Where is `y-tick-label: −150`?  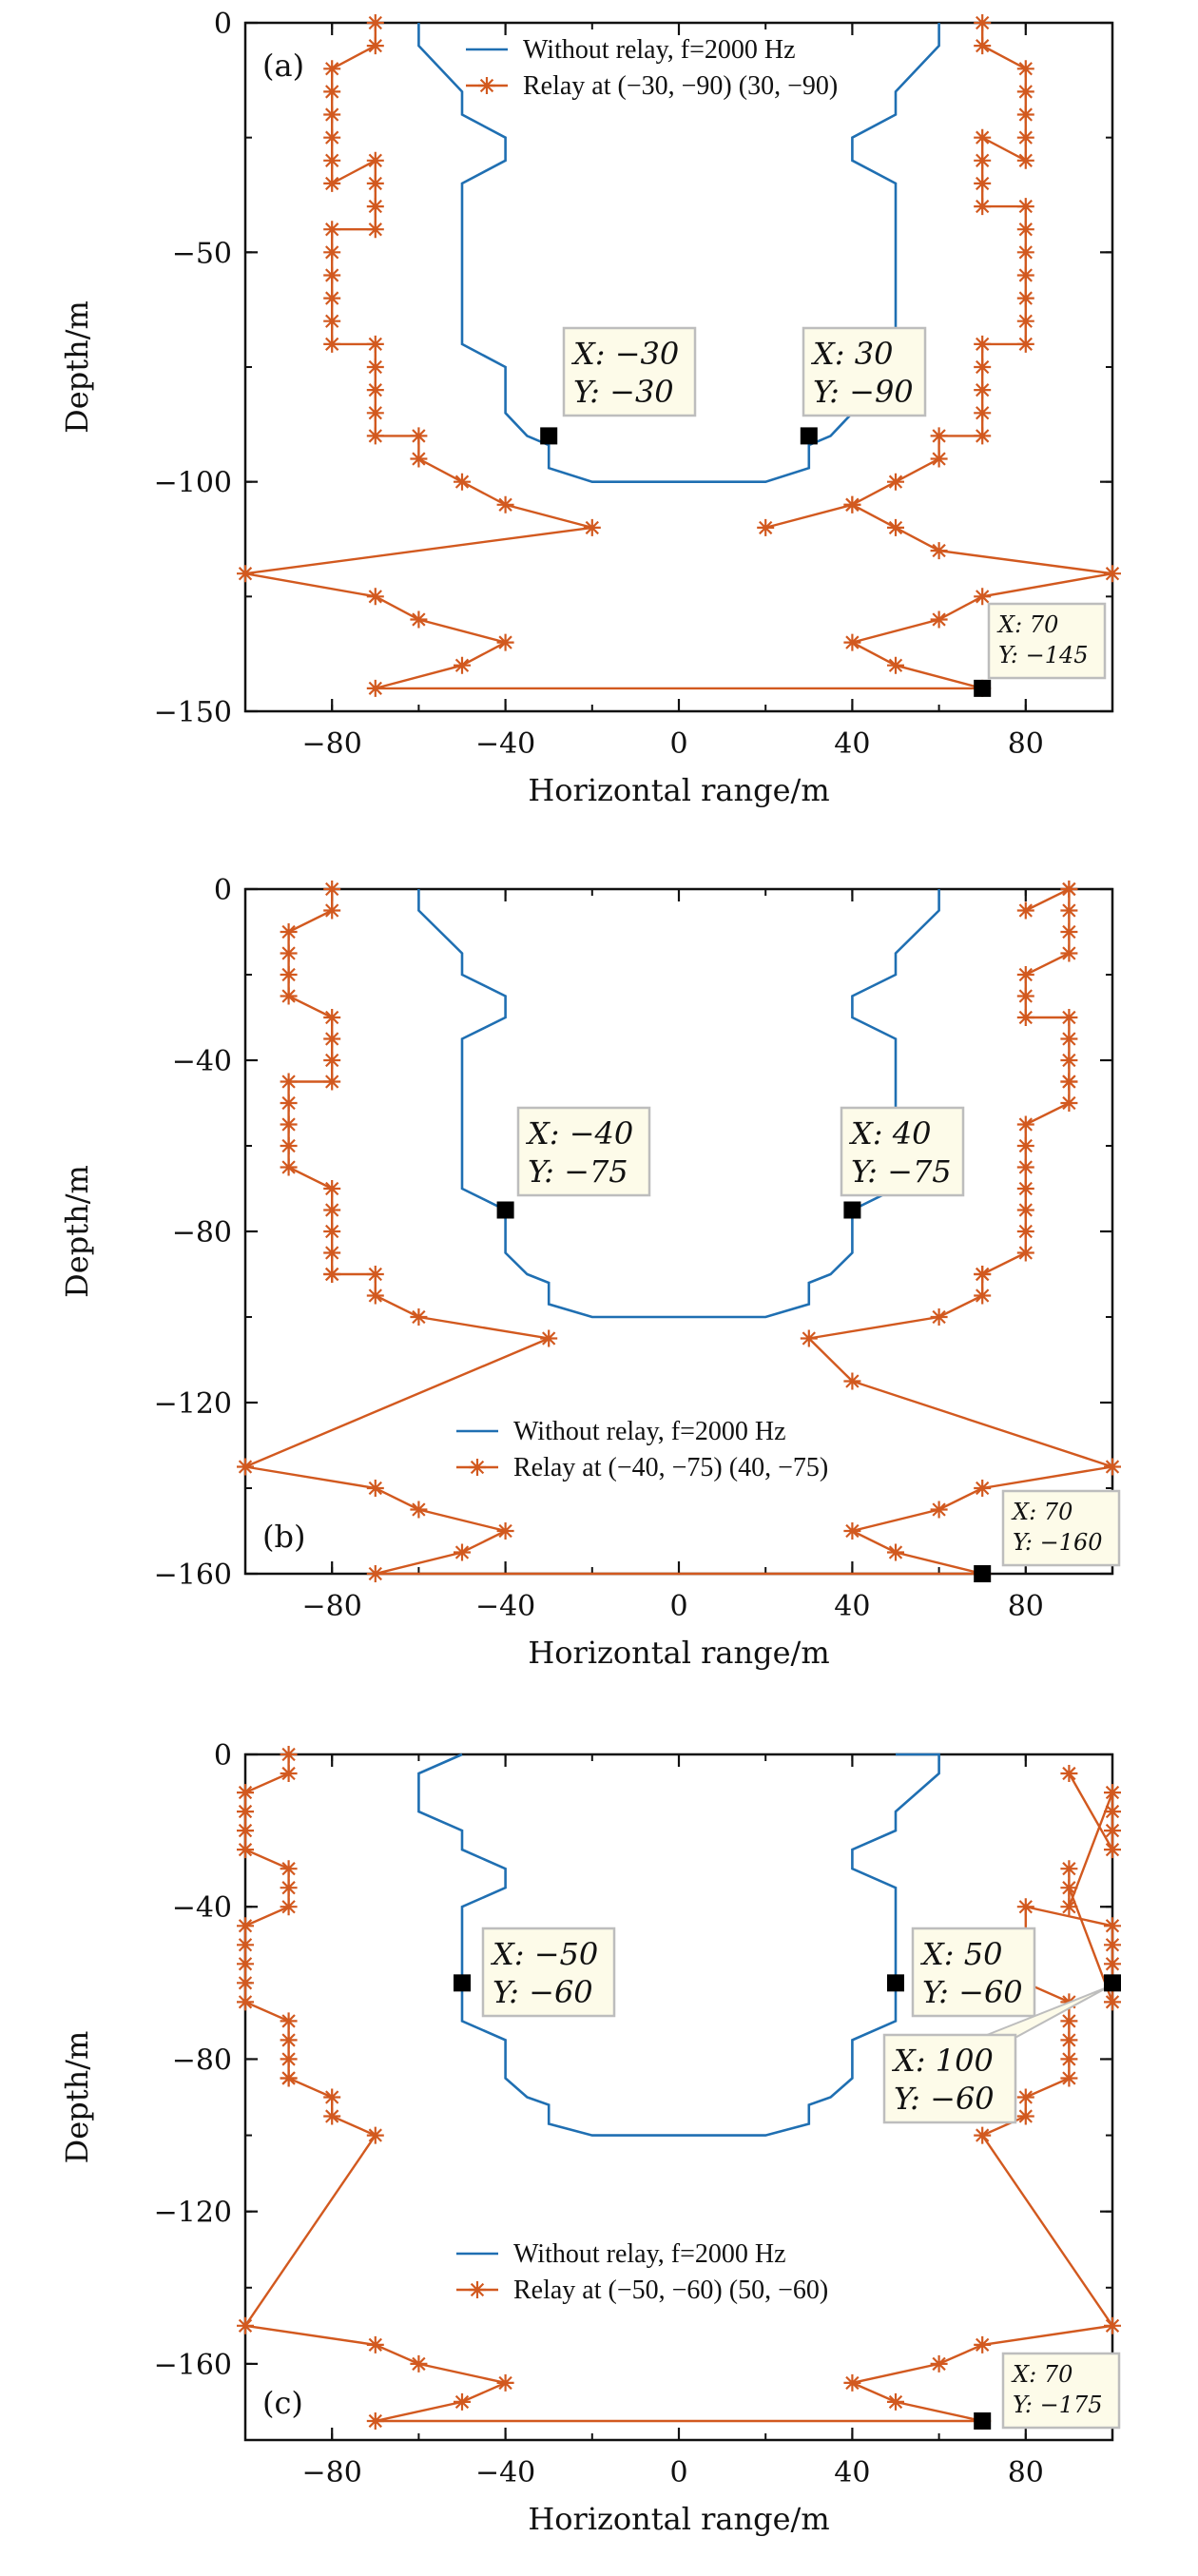
y-tick-label: −150 is located at coordinates (193, 712).